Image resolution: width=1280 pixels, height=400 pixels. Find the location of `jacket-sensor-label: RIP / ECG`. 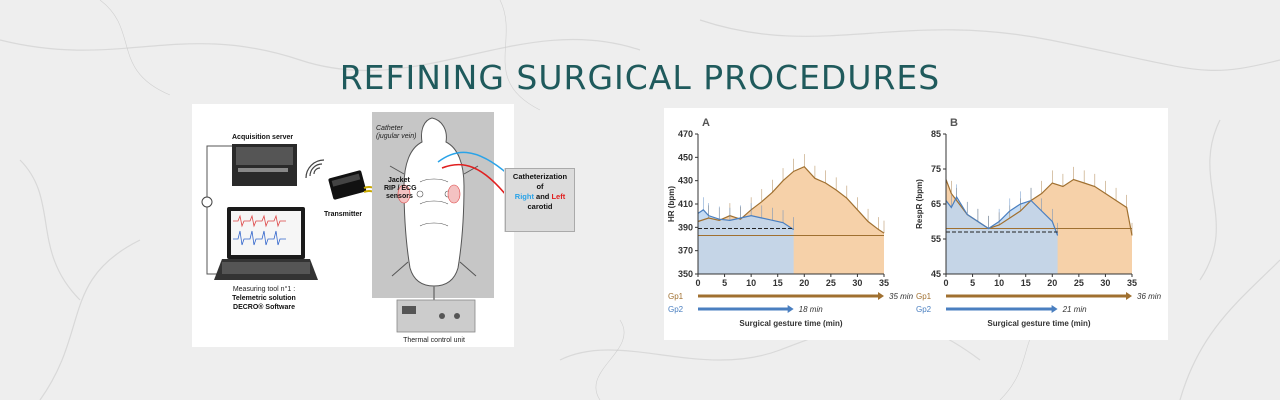

jacket-sensor-label: RIP / ECG is located at coordinates (400, 188).